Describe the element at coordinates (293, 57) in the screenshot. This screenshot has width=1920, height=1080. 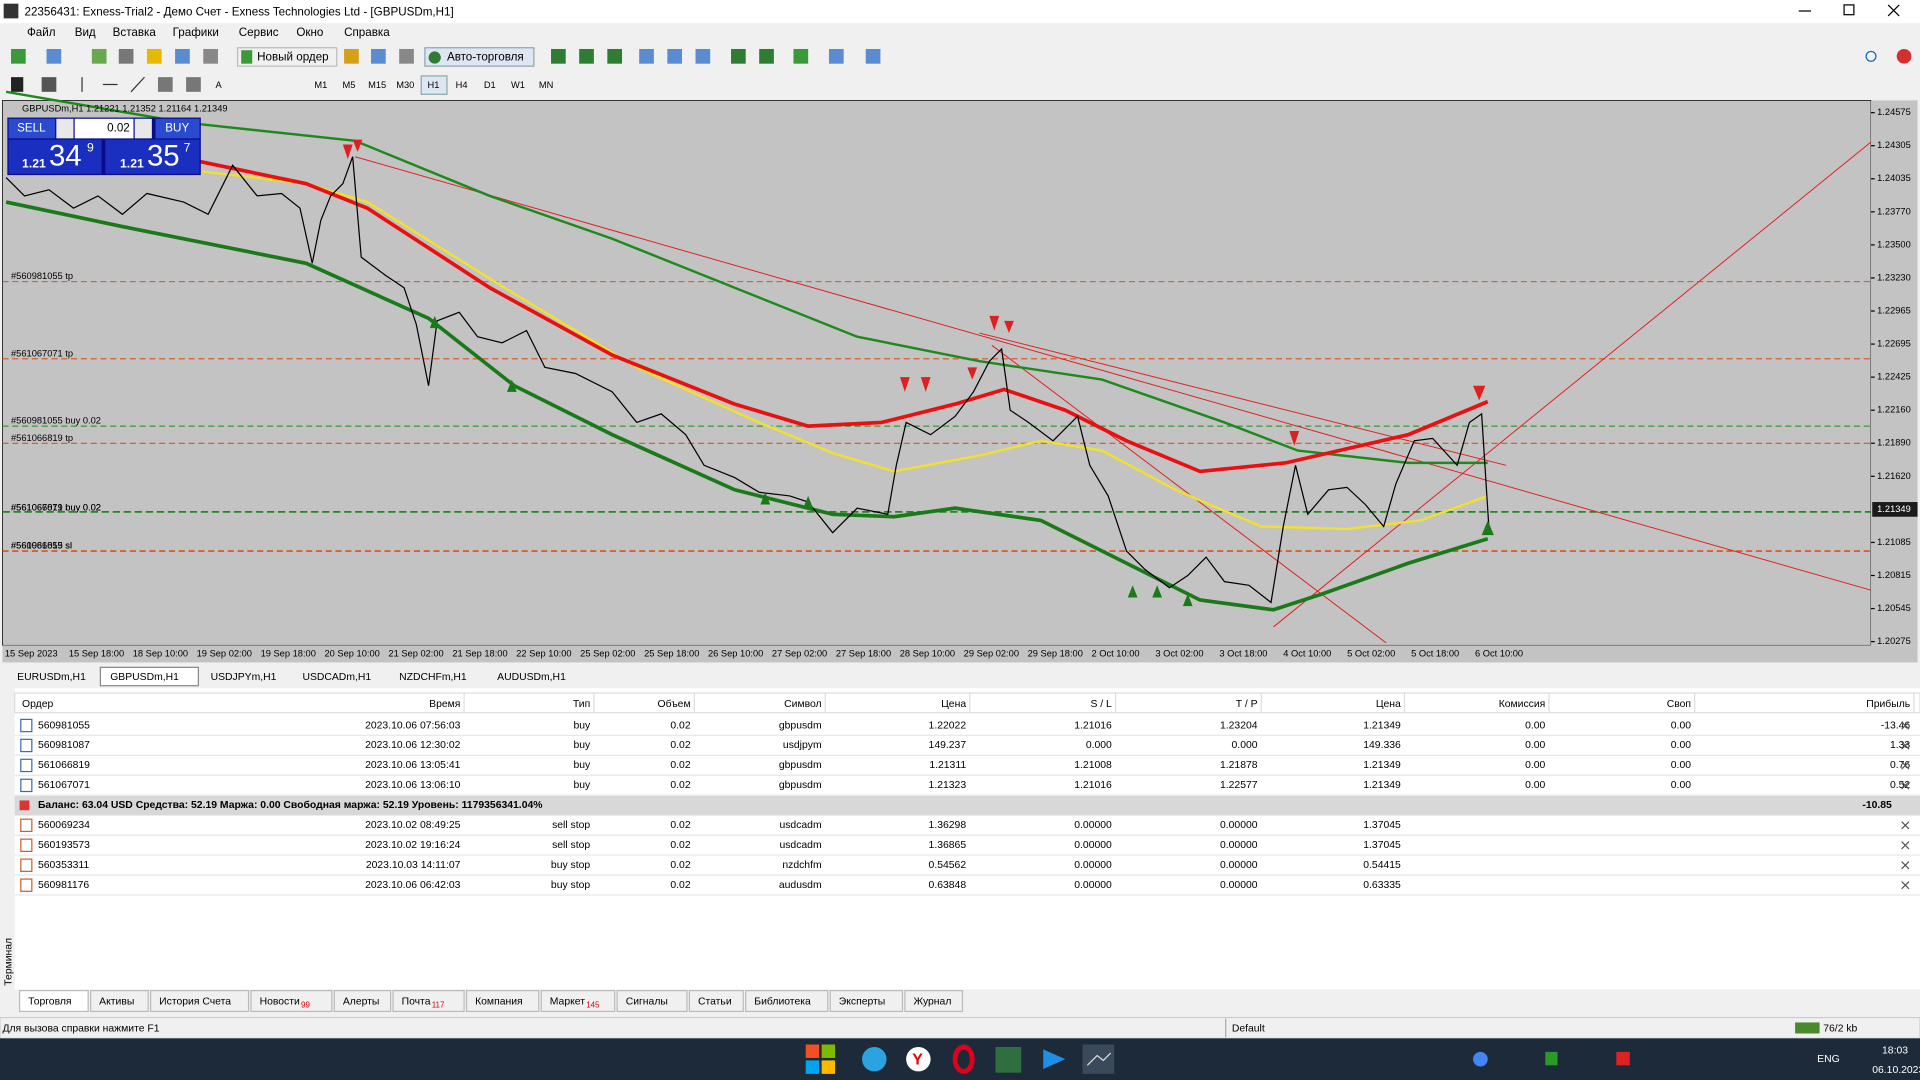
I see `new-order-label: Новый ордер` at that location.